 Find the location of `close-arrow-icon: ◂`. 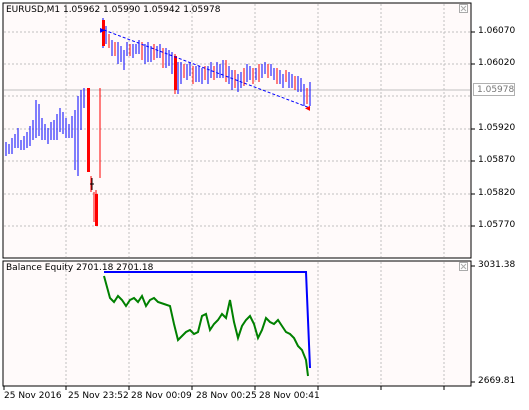

close-arrow-icon: ◂ is located at coordinates (307, 108).